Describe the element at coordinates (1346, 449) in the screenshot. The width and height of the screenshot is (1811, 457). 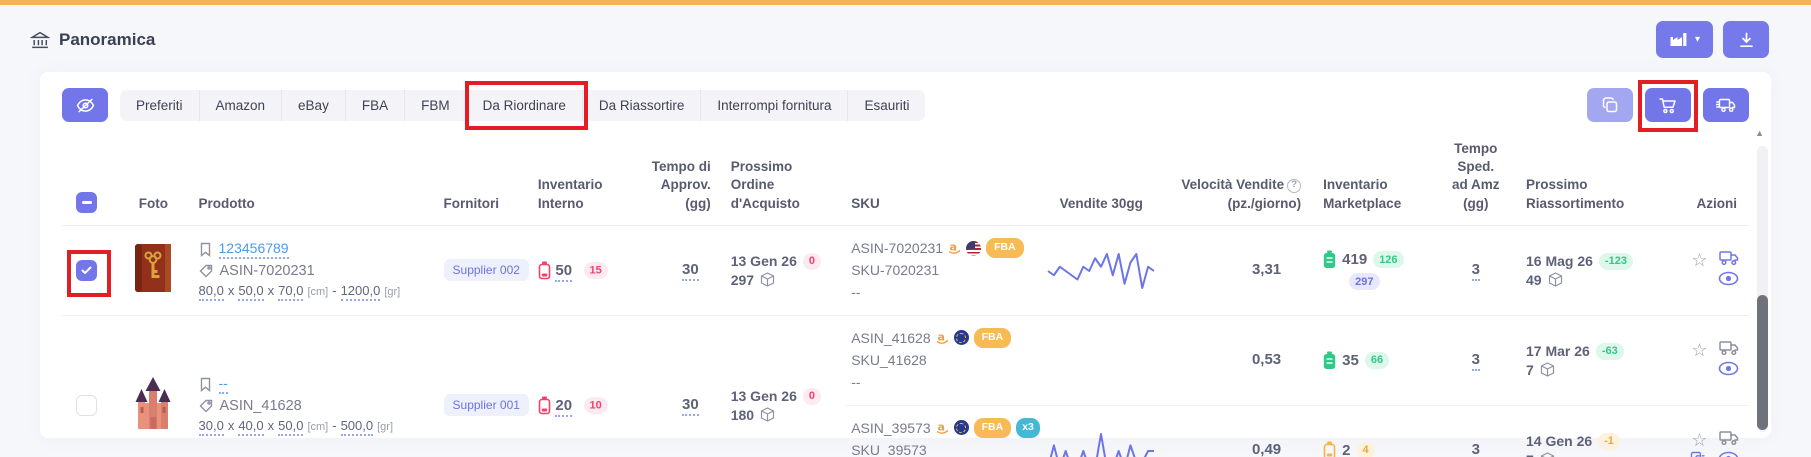
I see `marketplace-stock: 2` at that location.